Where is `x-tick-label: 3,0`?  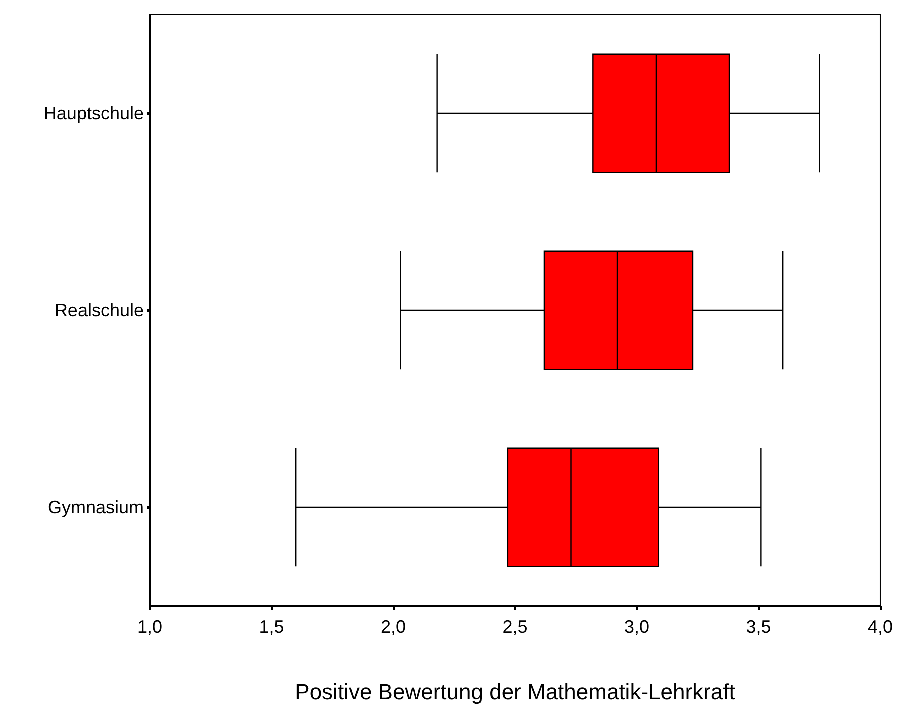
x-tick-label: 3,0 is located at coordinates (637, 627).